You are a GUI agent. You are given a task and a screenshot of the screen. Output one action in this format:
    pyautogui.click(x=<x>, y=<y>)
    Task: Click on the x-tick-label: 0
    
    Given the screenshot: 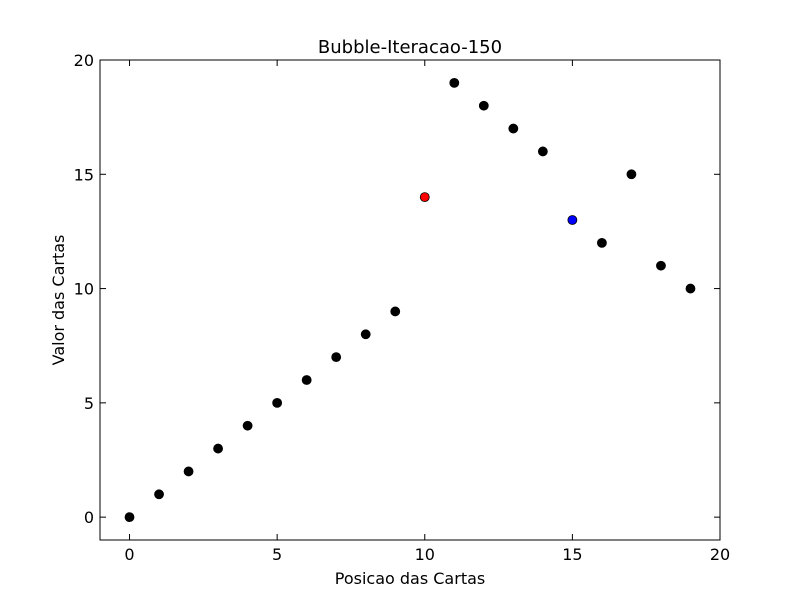 What is the action you would take?
    pyautogui.click(x=129, y=554)
    